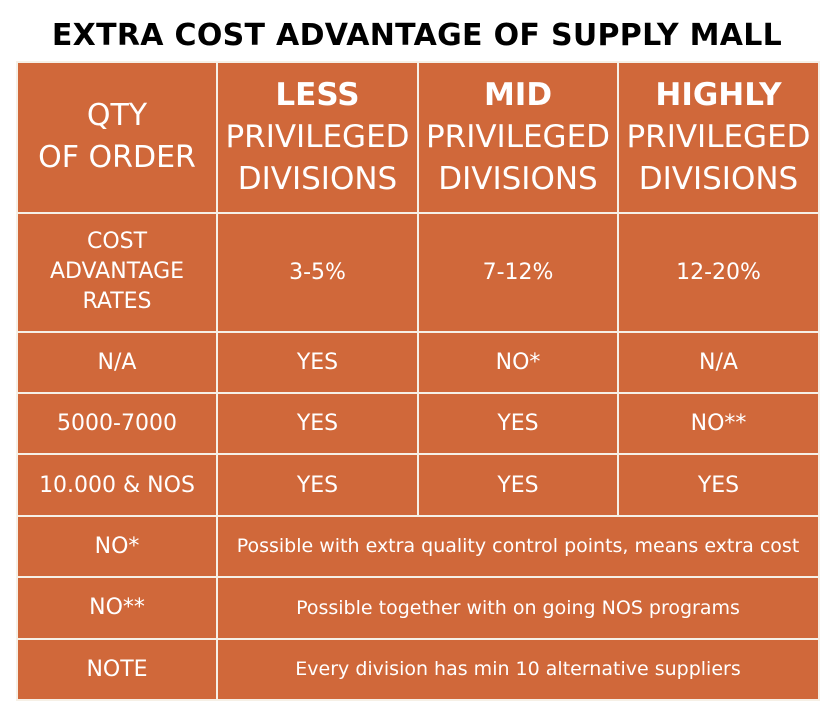 The height and width of the screenshot is (718, 834). I want to click on row-label: NOTE, so click(117, 669).